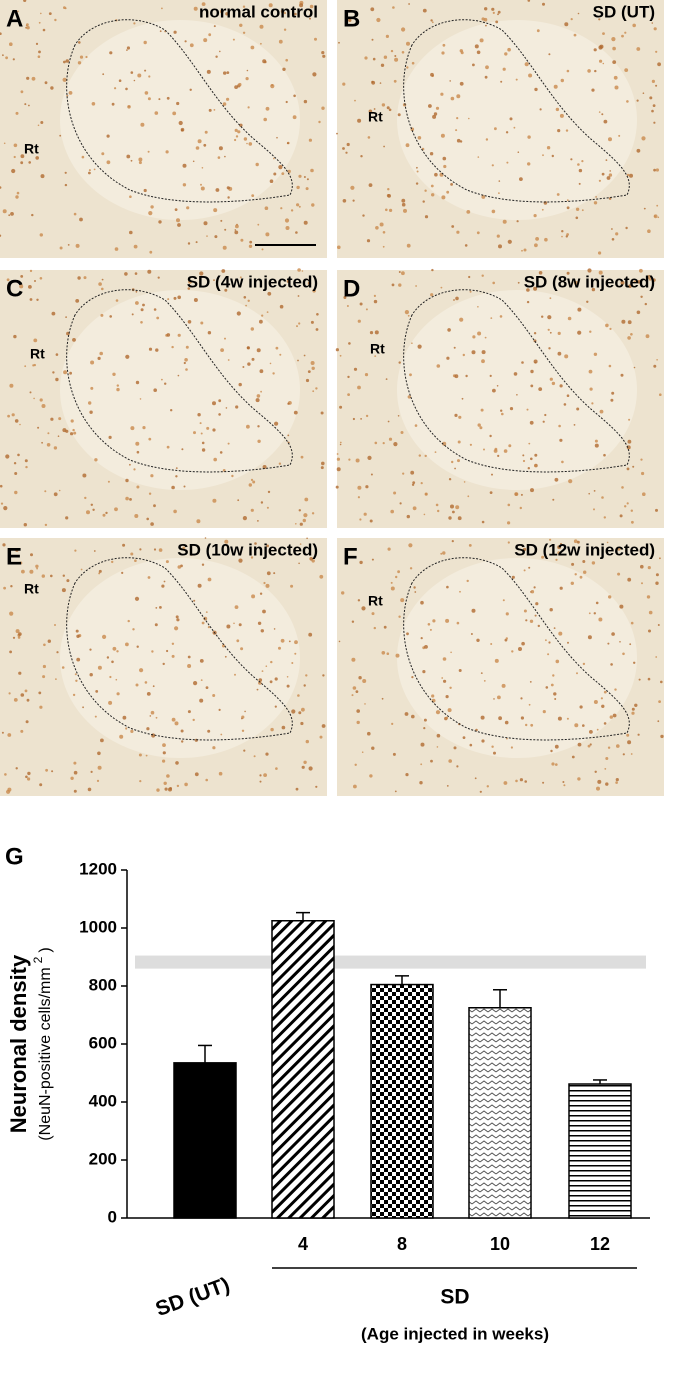 This screenshot has width=683, height=1382. Describe the element at coordinates (193, 1297) in the screenshot. I see `x-tick-label: SD (UT)` at that location.